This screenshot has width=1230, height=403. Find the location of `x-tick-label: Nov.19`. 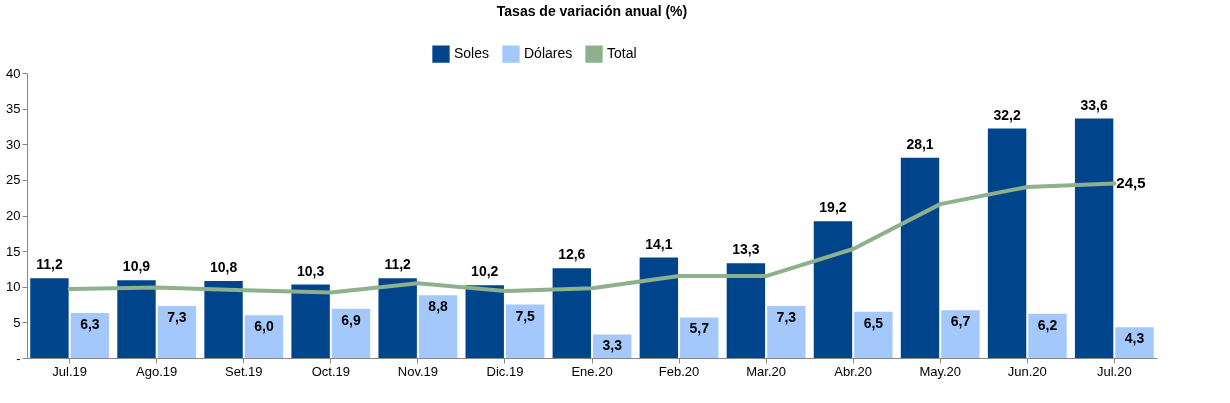

x-tick-label: Nov.19 is located at coordinates (417, 371).